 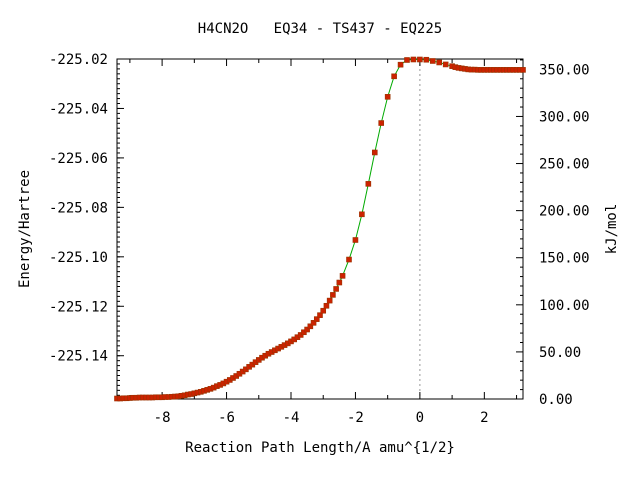 What do you see at coordinates (78, 357) in the screenshot?
I see `y-left-tick-label: -225.14` at bounding box center [78, 357].